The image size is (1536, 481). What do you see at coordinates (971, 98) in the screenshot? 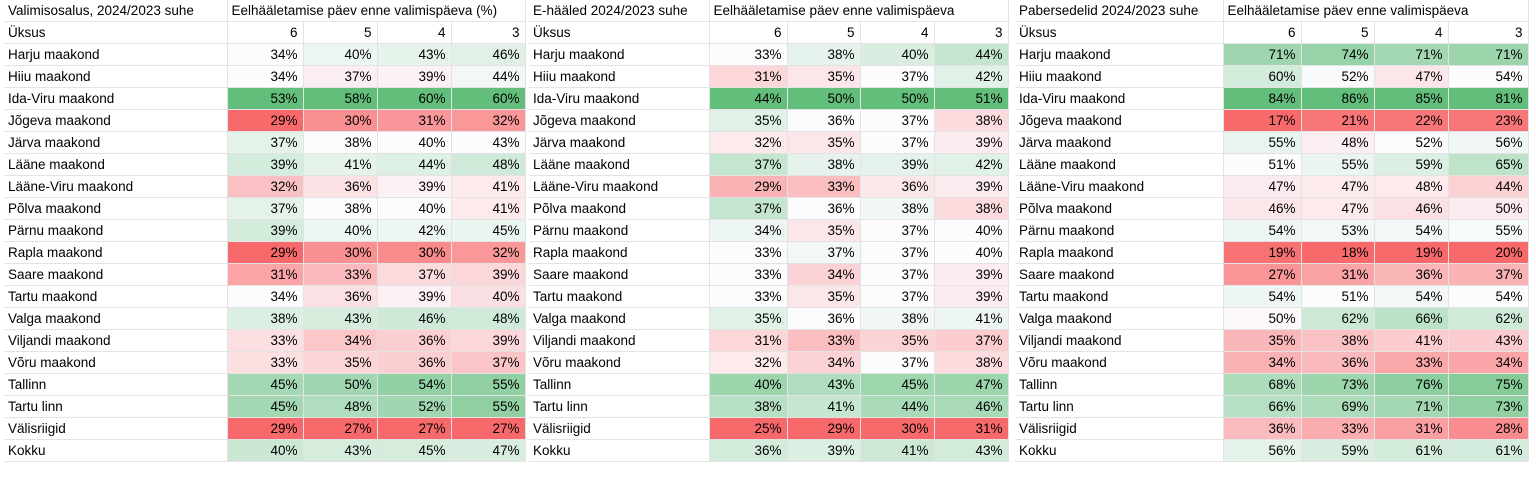
I see `value-cell: 51%` at bounding box center [971, 98].